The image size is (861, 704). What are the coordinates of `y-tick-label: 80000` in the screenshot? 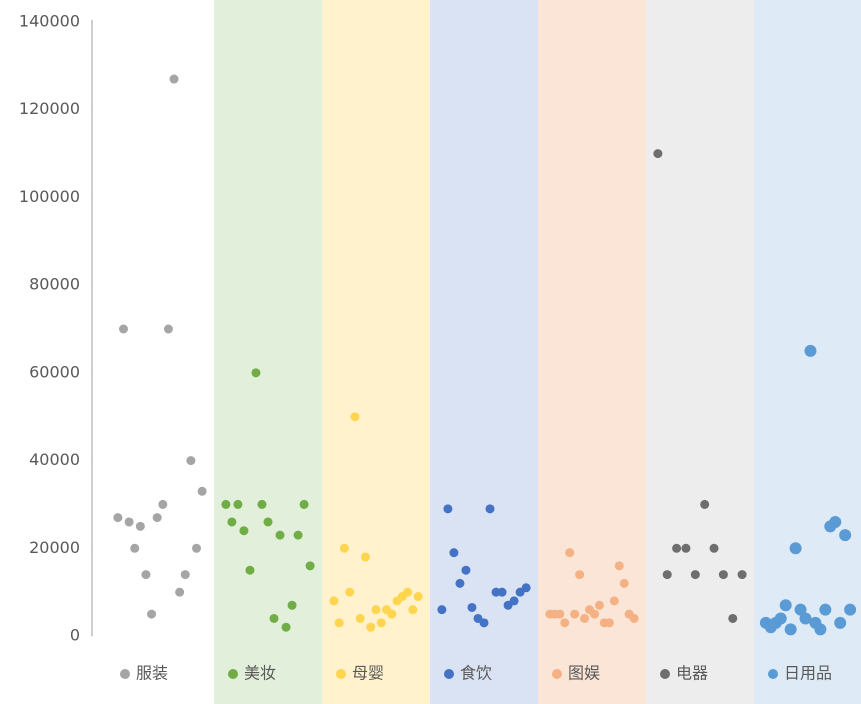 It's located at (54, 284).